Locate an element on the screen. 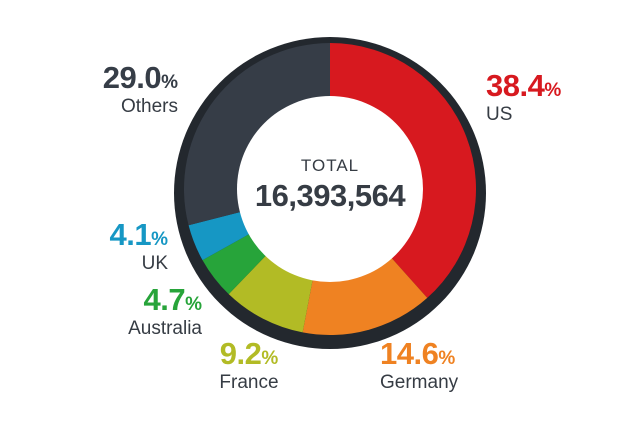  percent-value: 9.2 is located at coordinates (240, 353).